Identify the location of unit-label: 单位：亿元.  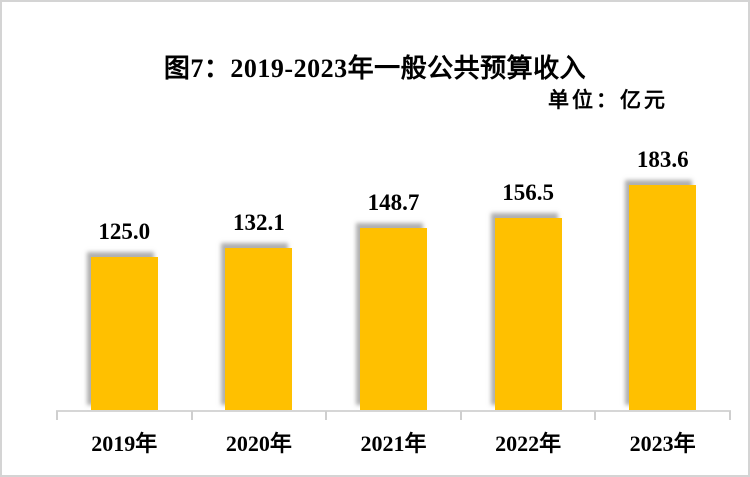
(608, 100).